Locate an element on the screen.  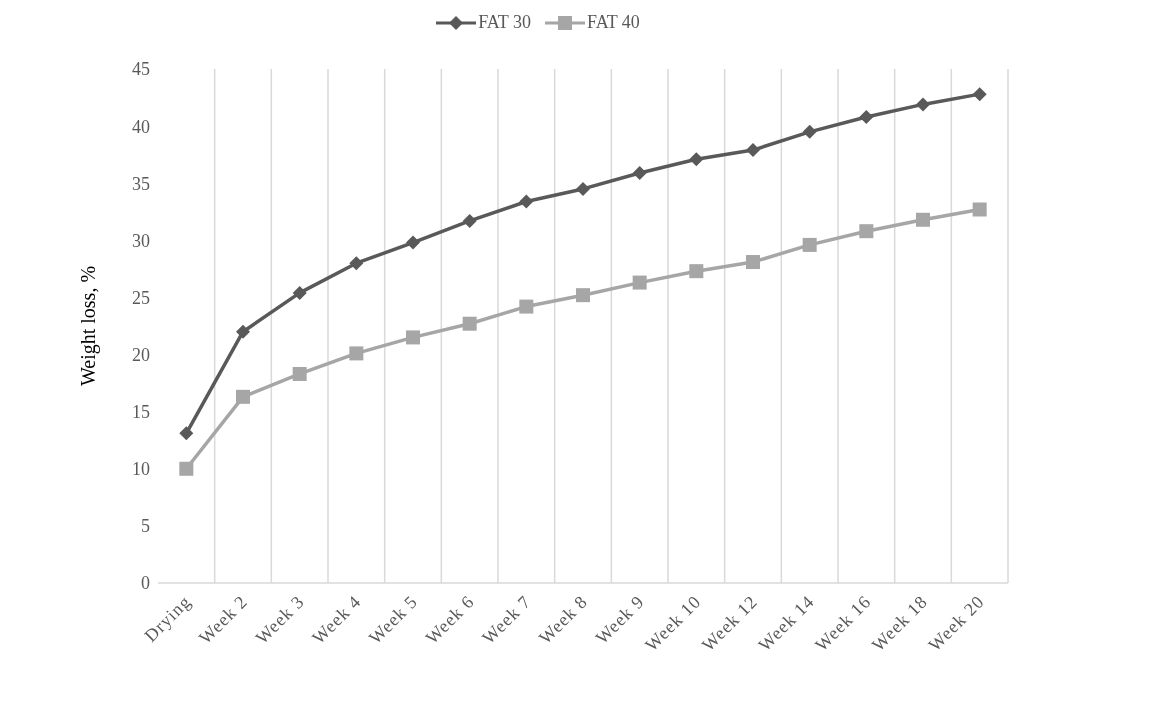
y-tick-label: 30 is located at coordinates (141, 240).